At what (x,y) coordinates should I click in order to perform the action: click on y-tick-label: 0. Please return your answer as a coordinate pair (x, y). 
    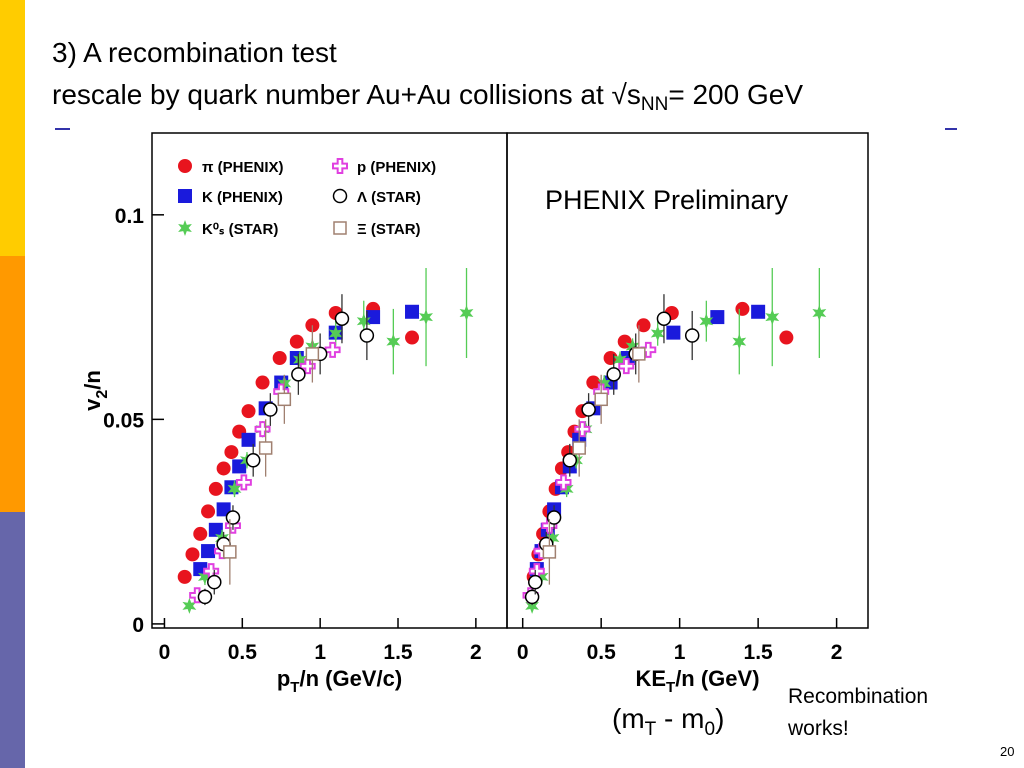
    Looking at the image, I should click on (138, 625).